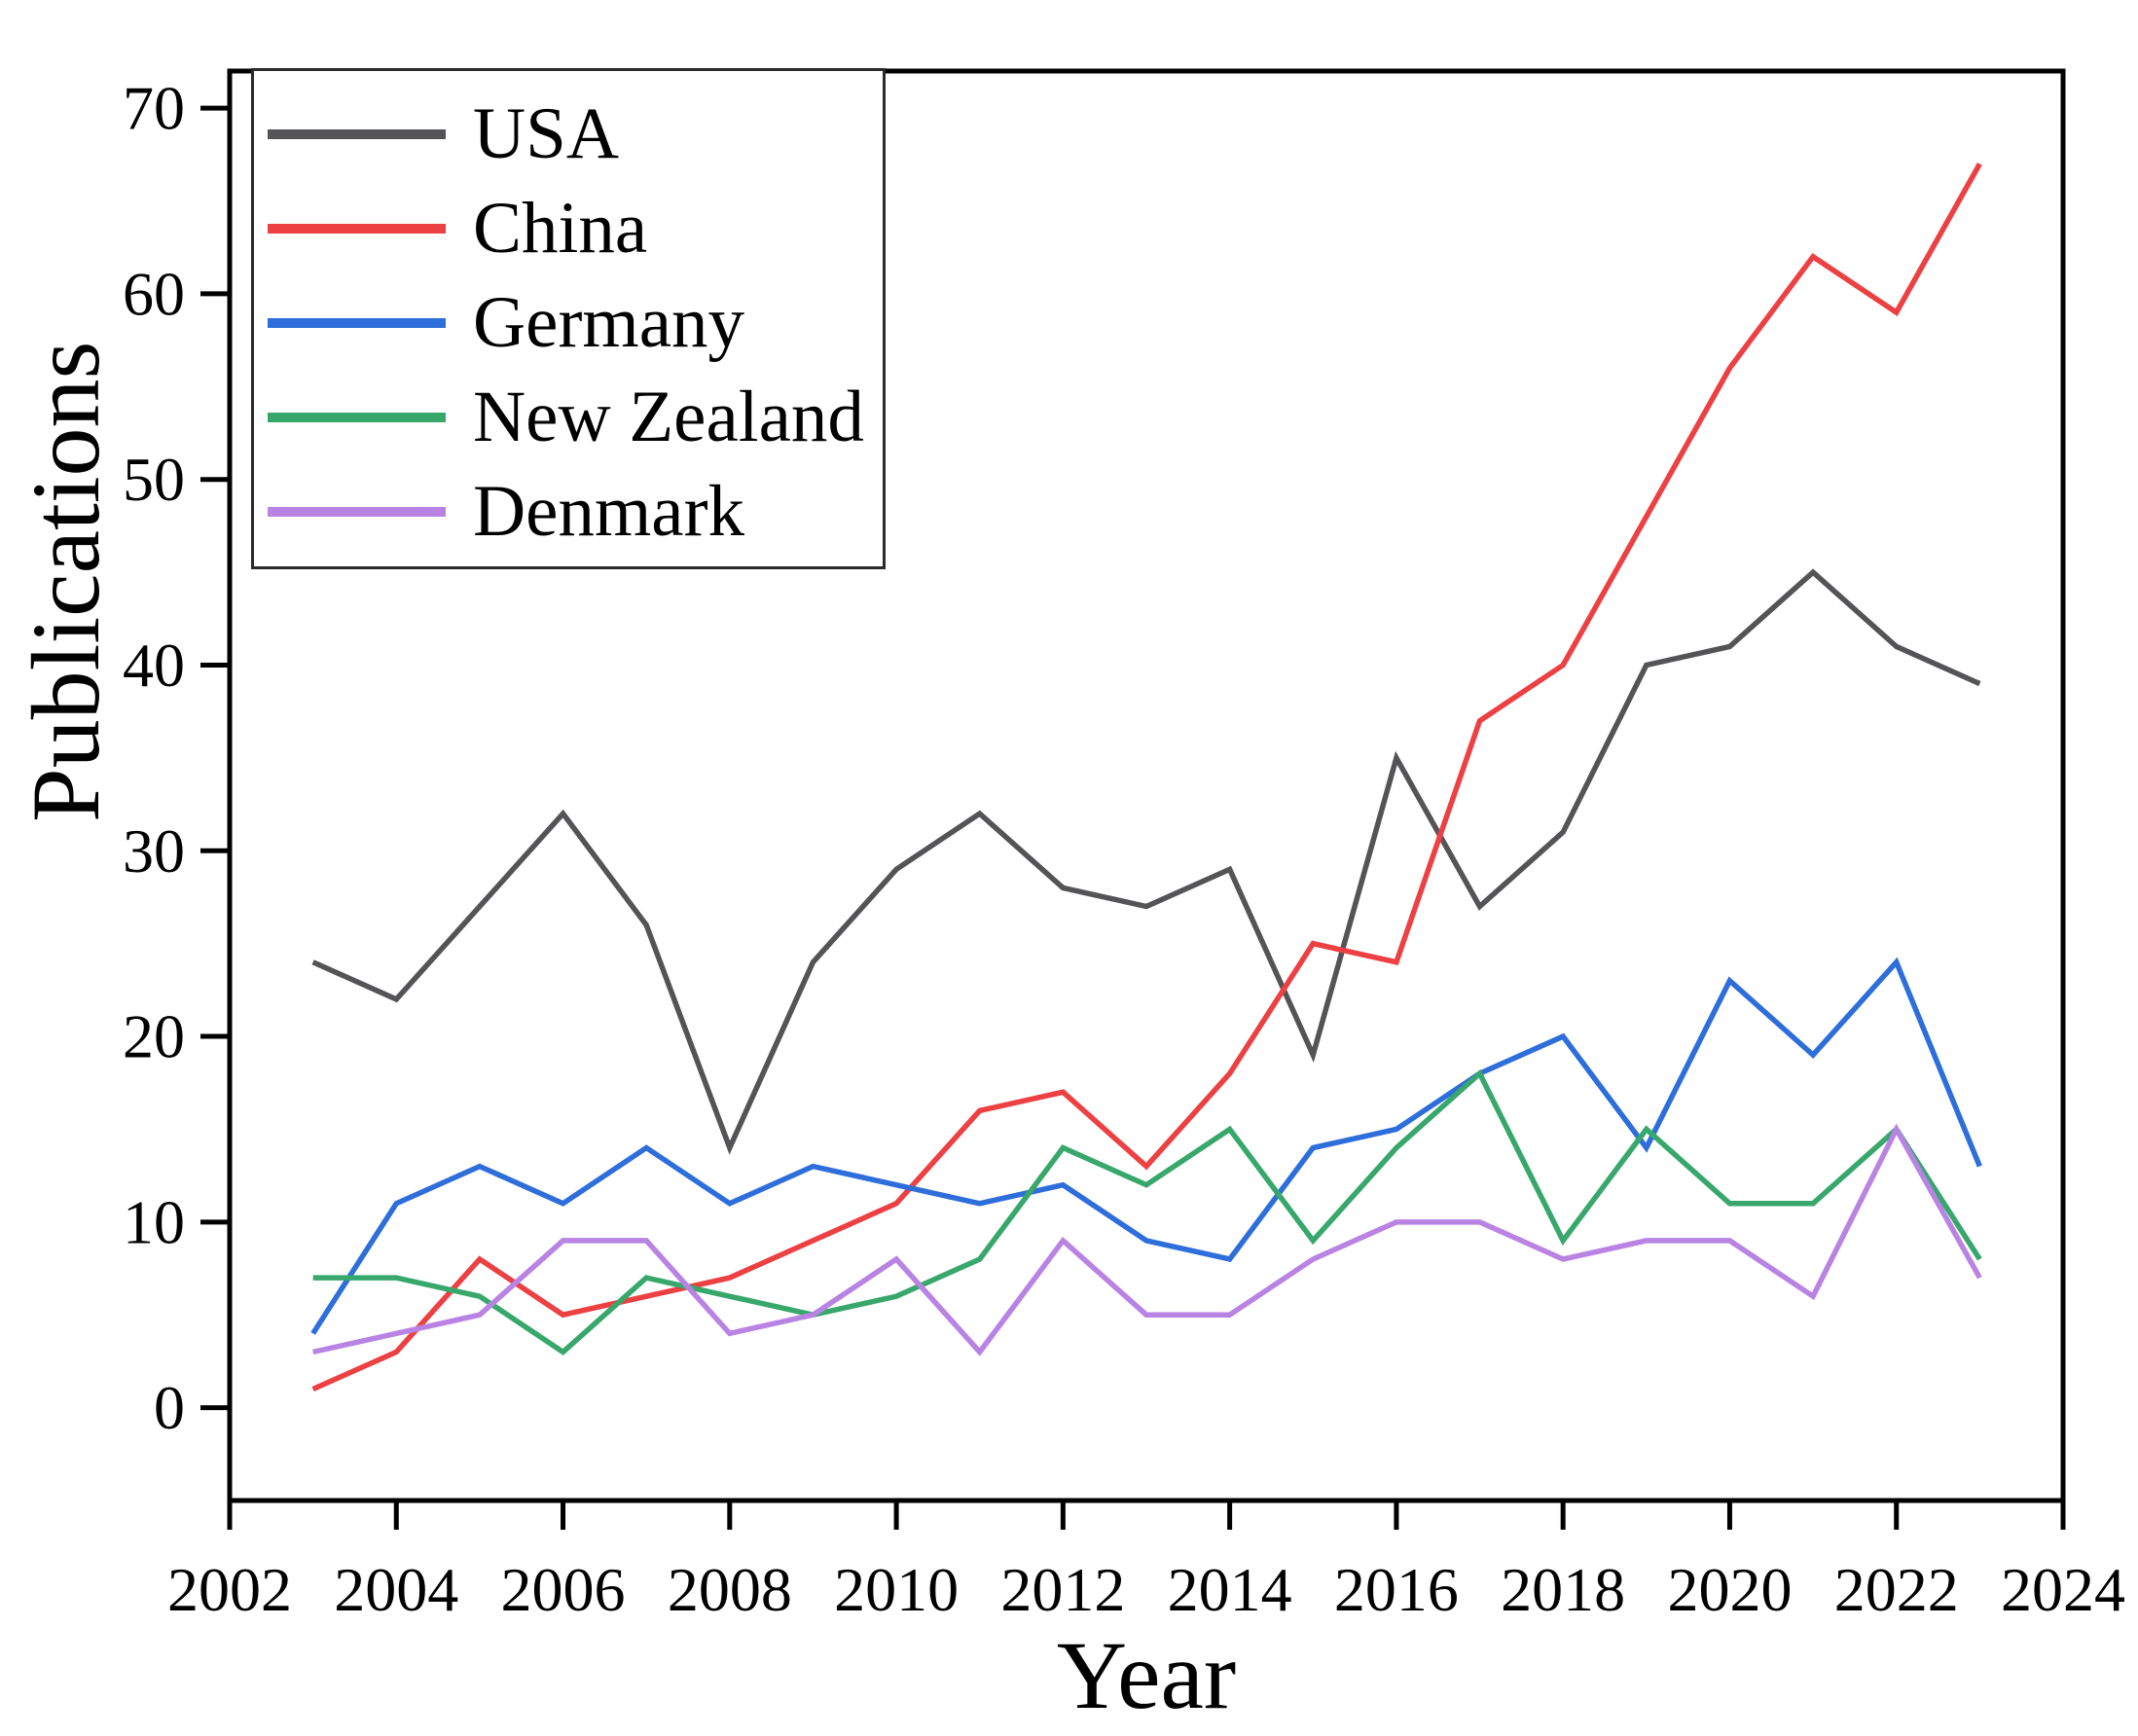 This screenshot has width=2138, height=1736. Describe the element at coordinates (563, 1590) in the screenshot. I see `svg-text: 2006` at that location.